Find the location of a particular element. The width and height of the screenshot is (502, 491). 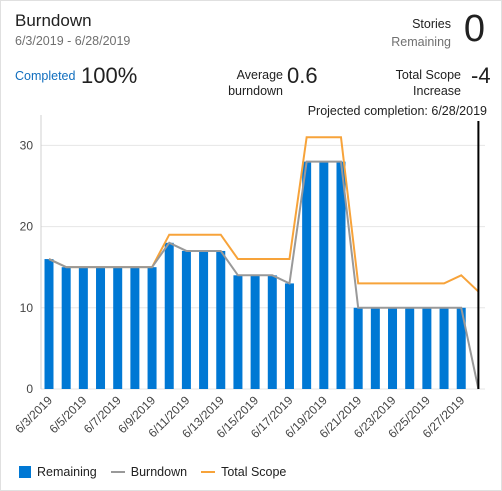

scope-increase-label: Total Scope Increase is located at coordinates (423, 83).